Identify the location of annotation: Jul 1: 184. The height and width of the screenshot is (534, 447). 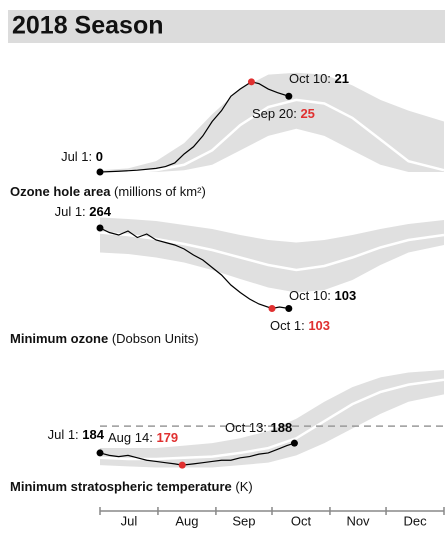
(76, 434).